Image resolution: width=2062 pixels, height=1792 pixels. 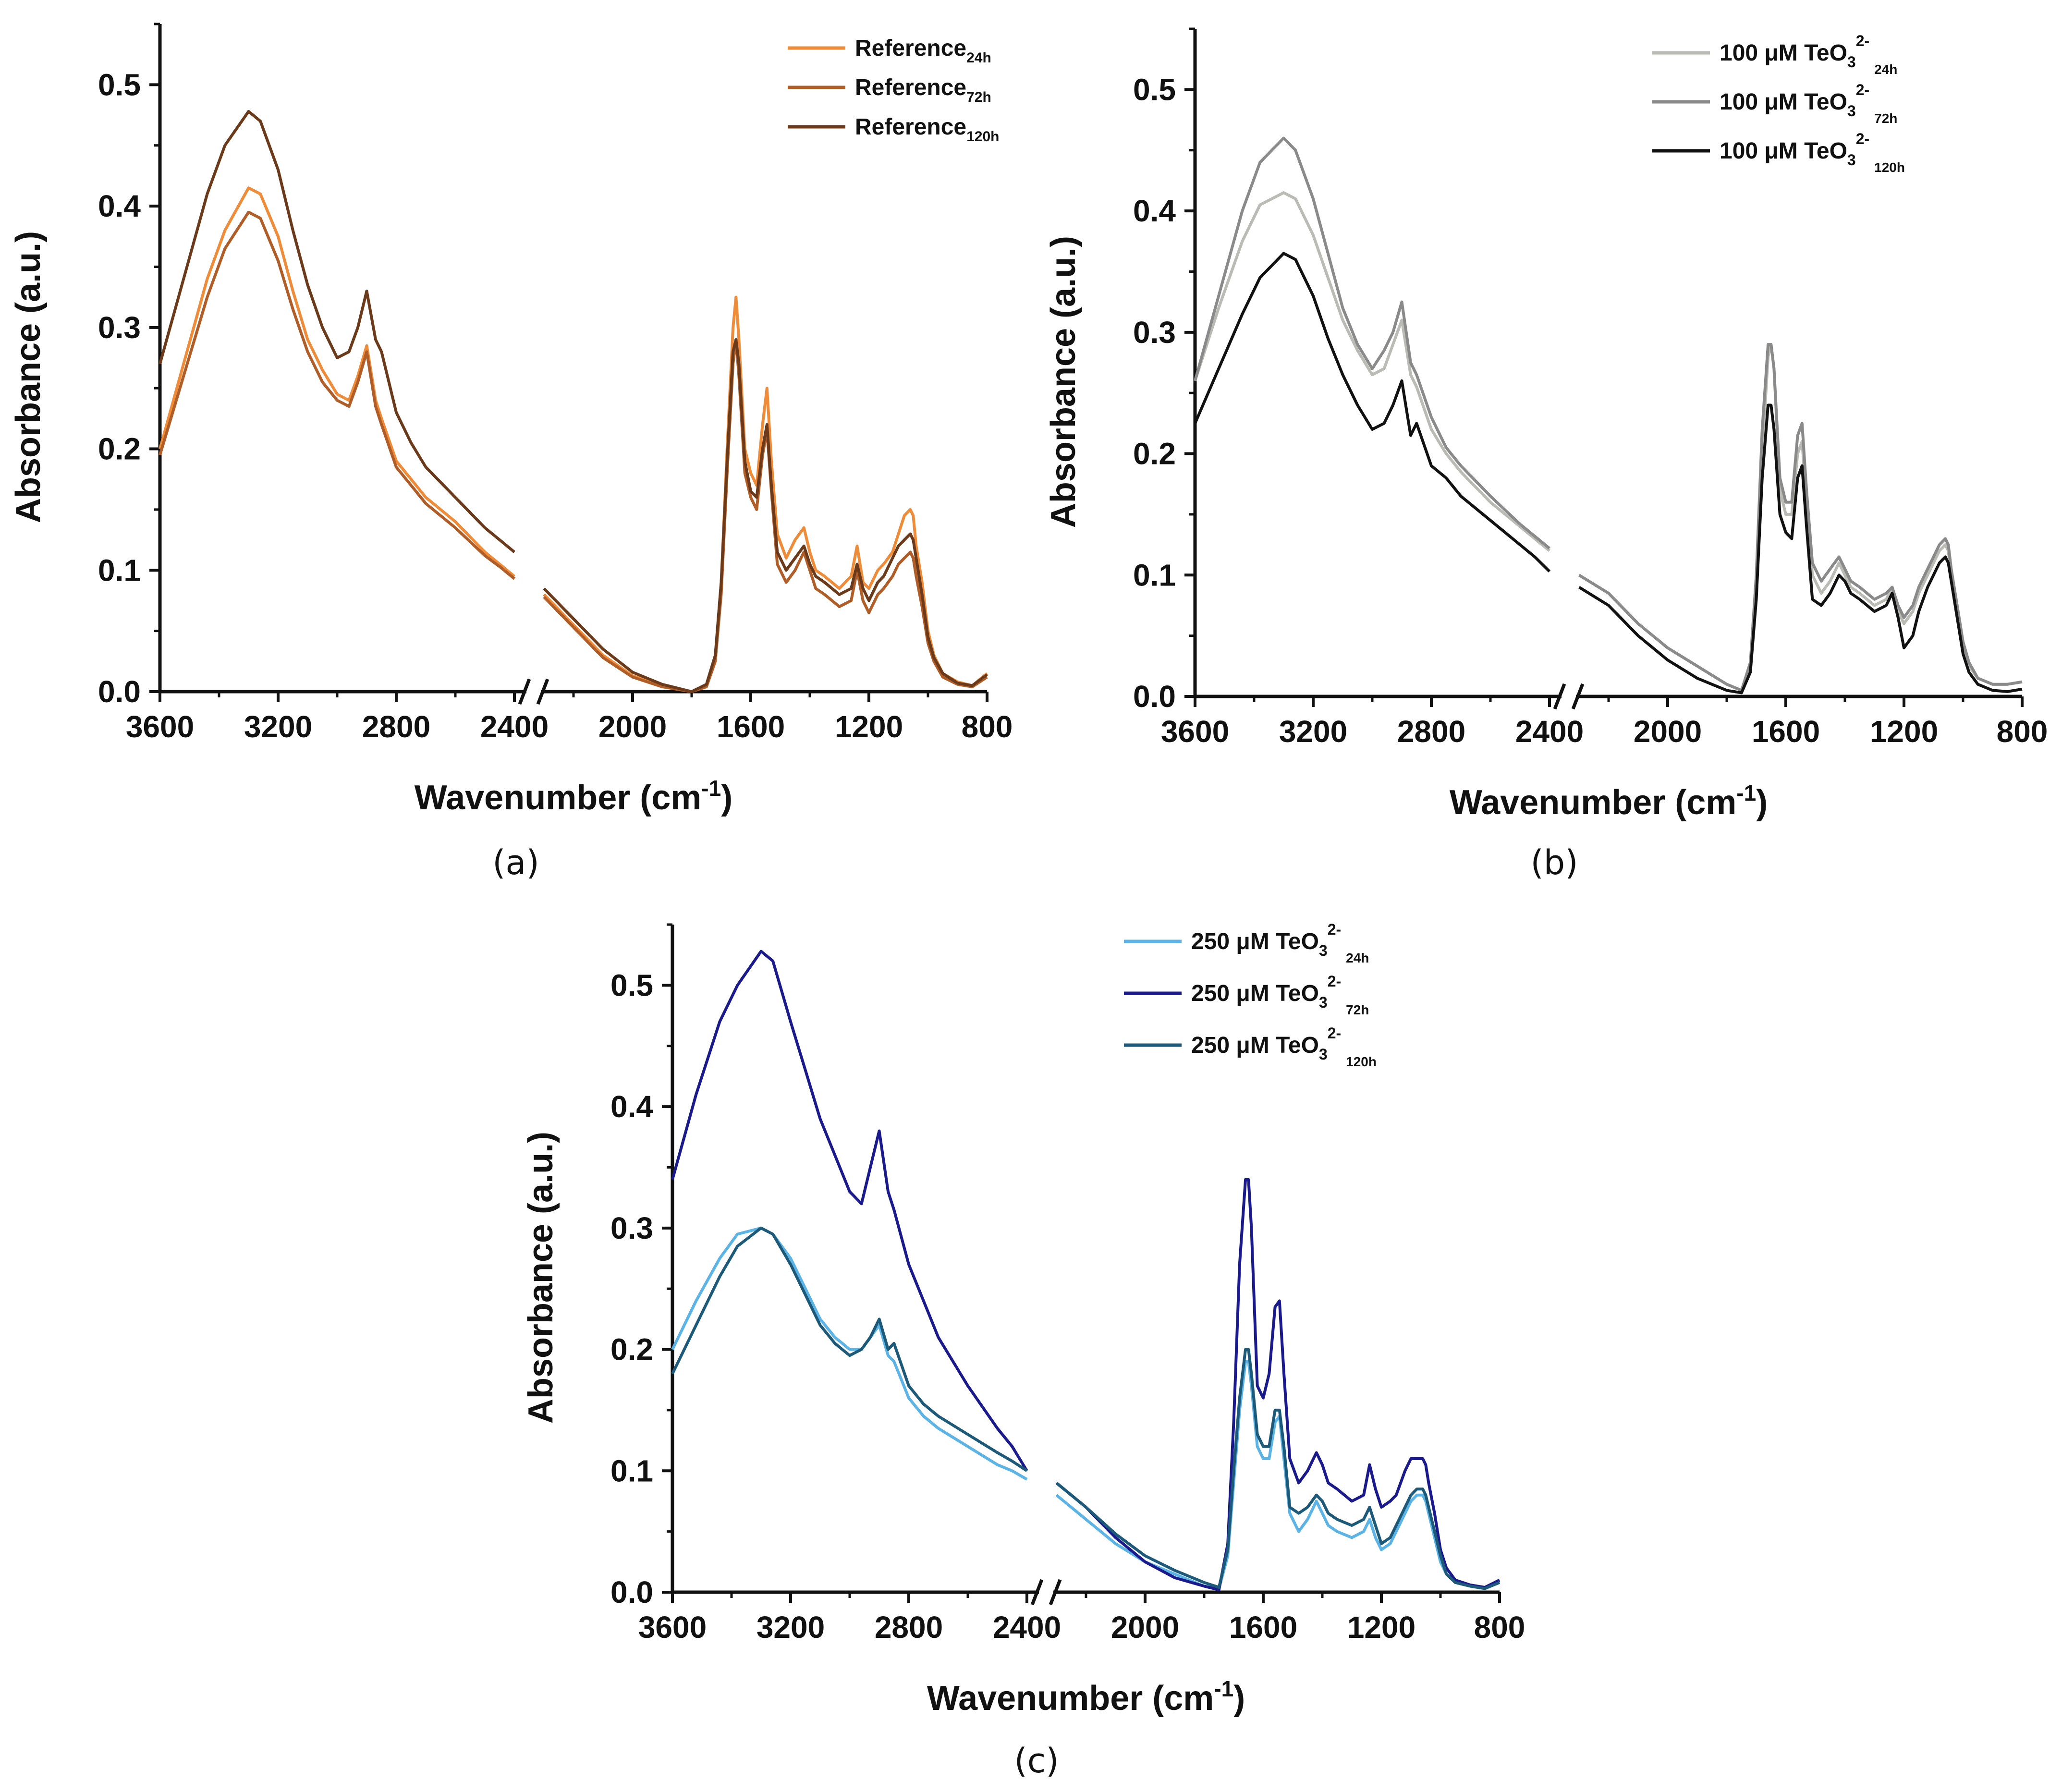 What do you see at coordinates (927, 129) in the screenshot?
I see `legend-label: Reference120h` at bounding box center [927, 129].